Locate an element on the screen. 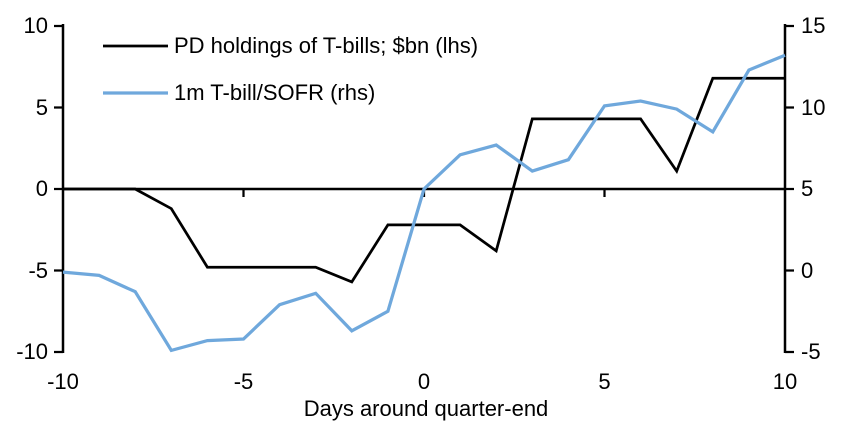 The width and height of the screenshot is (852, 432). x-tick-label: 10 is located at coordinates (785, 381).